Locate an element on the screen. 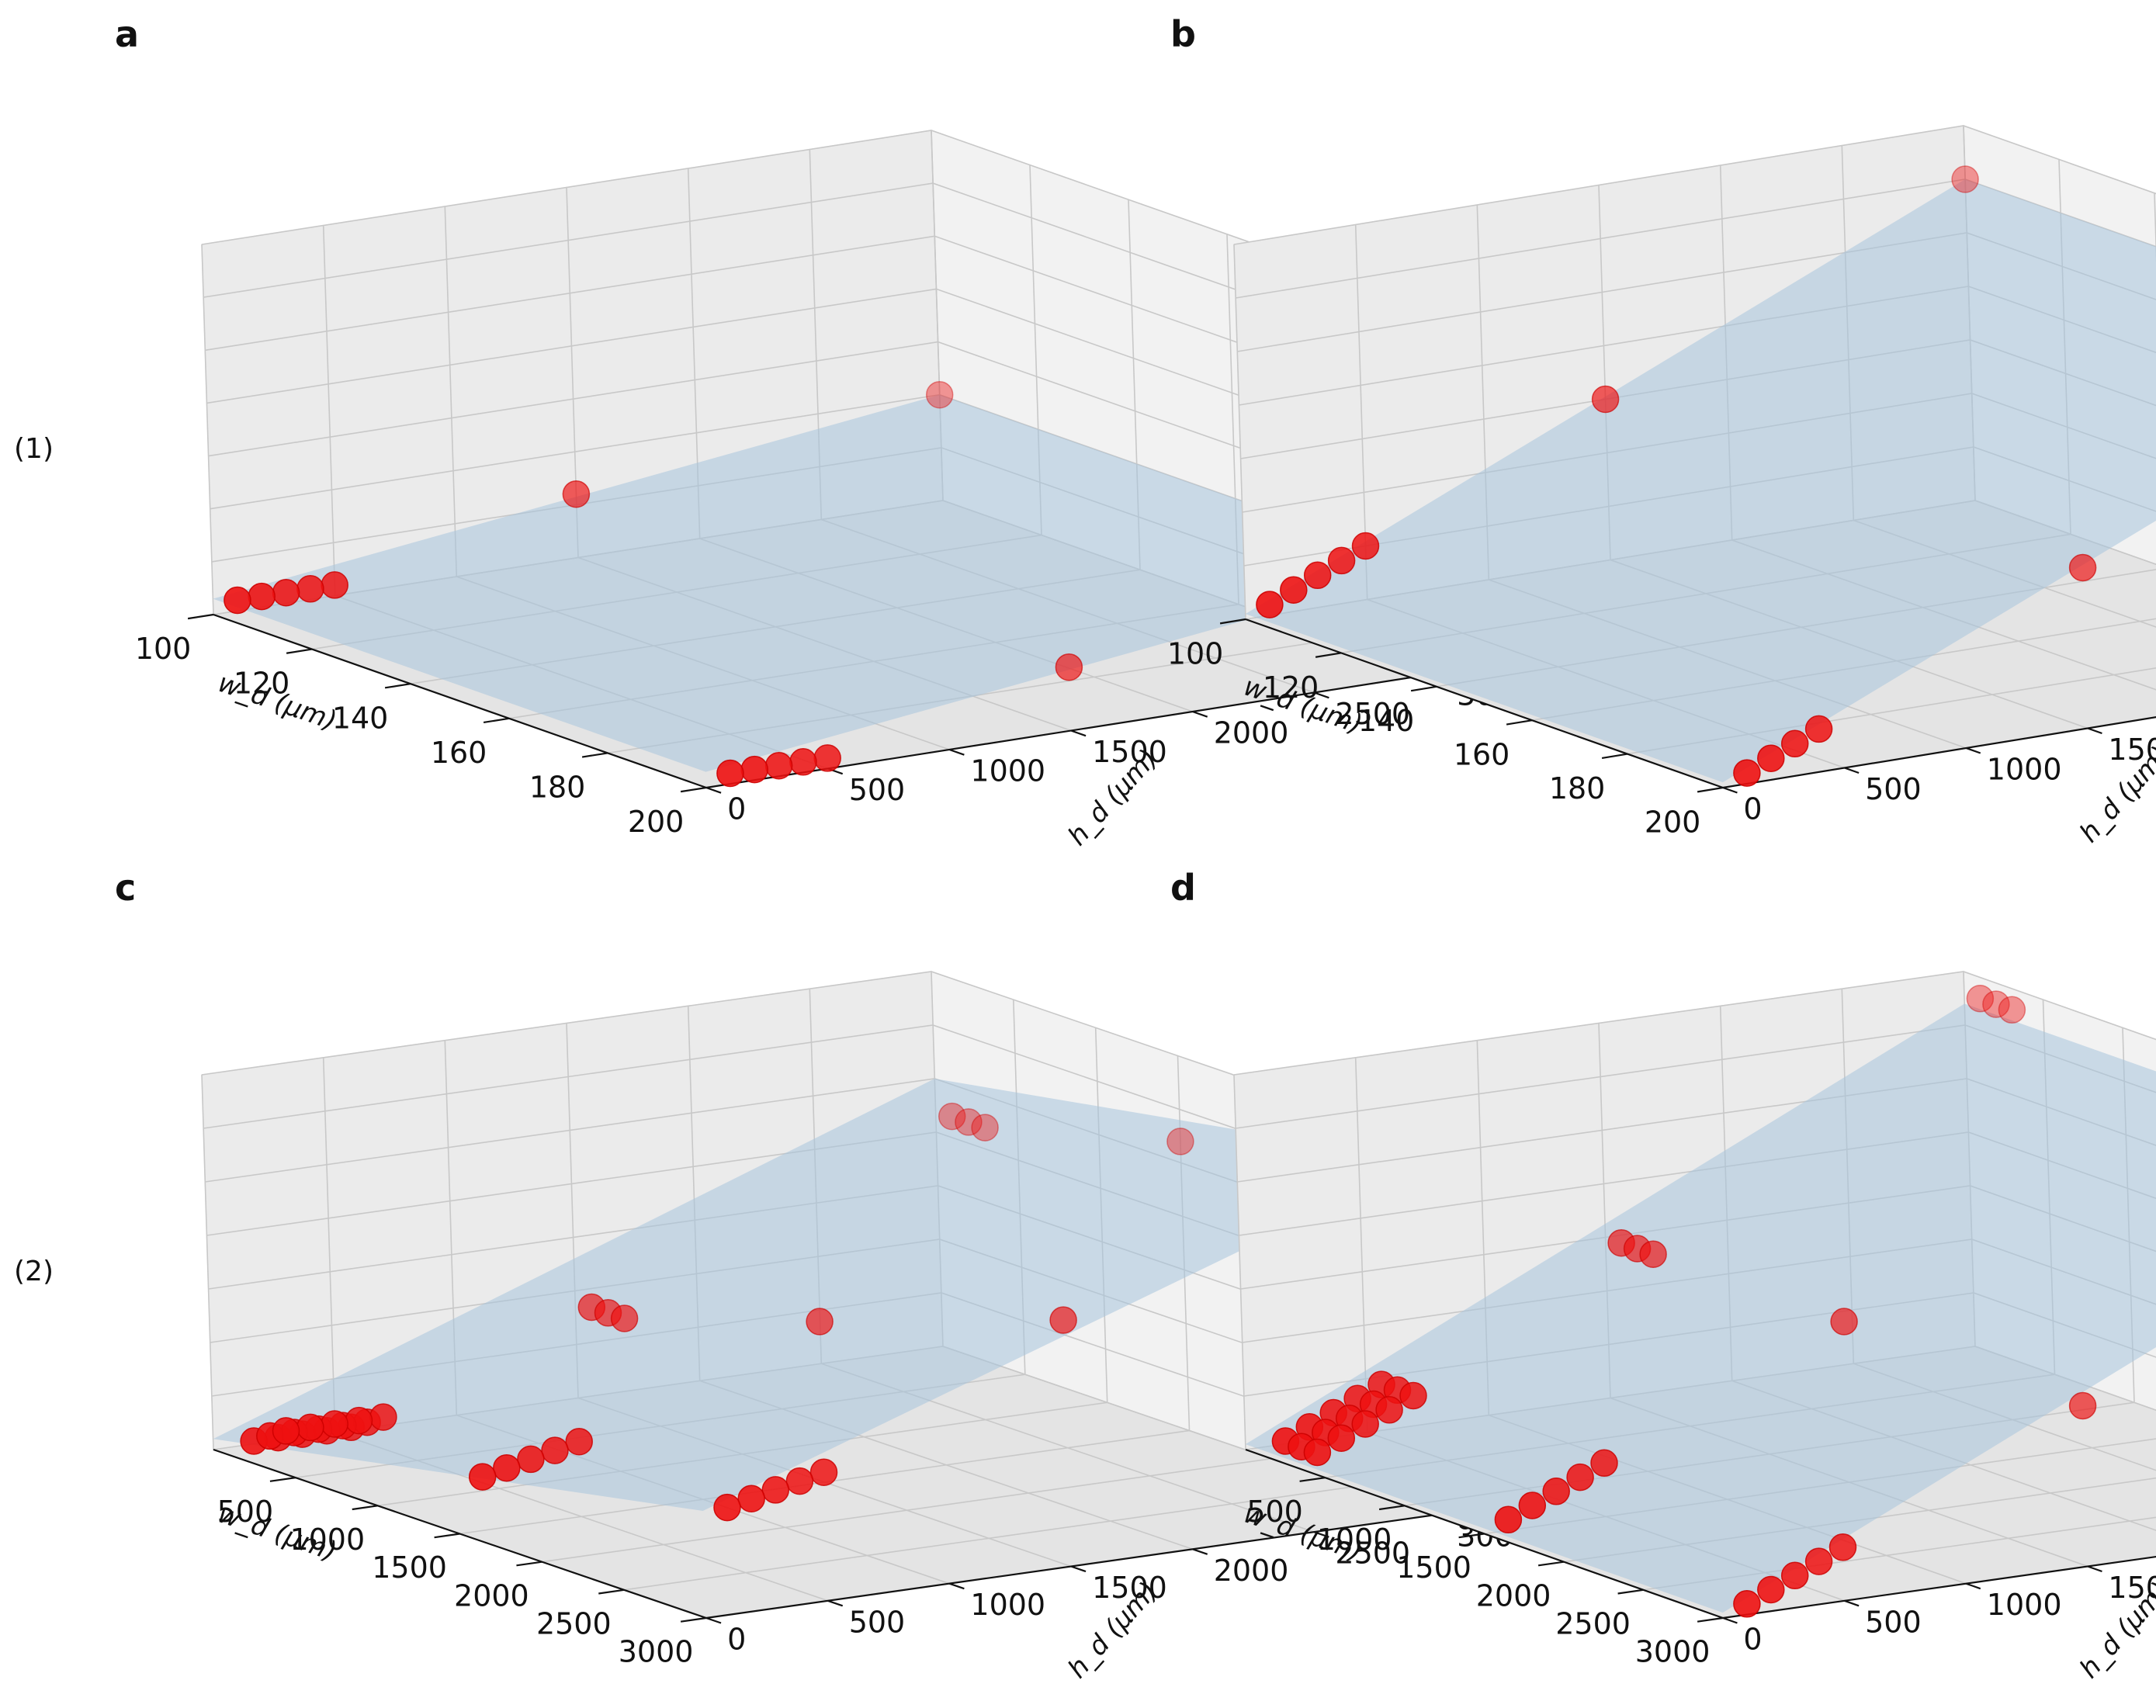 This screenshot has height=1708, width=2156. x-tick-label: 140 is located at coordinates (1386, 721).